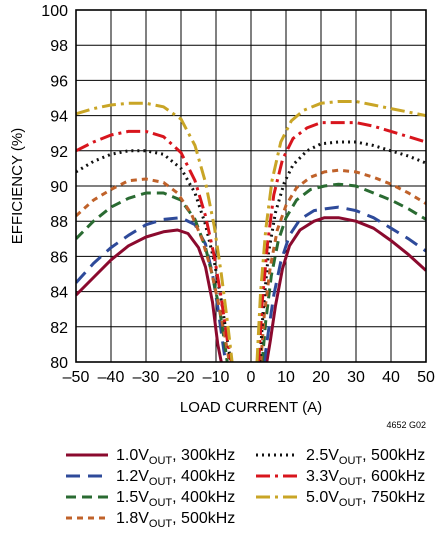 Image resolution: width=436 pixels, height=533 pixels. Describe the element at coordinates (59, 328) in the screenshot. I see `y-tick-label: 82` at that location.